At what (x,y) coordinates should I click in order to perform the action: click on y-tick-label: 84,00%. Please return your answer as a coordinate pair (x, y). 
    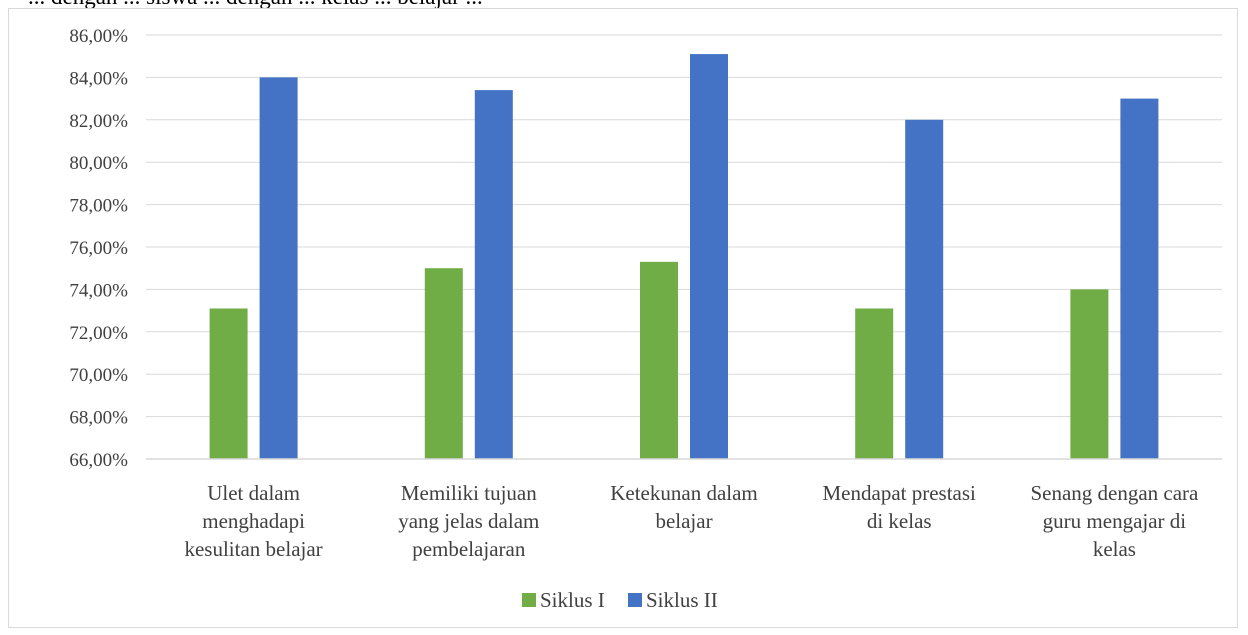
    Looking at the image, I should click on (98, 78).